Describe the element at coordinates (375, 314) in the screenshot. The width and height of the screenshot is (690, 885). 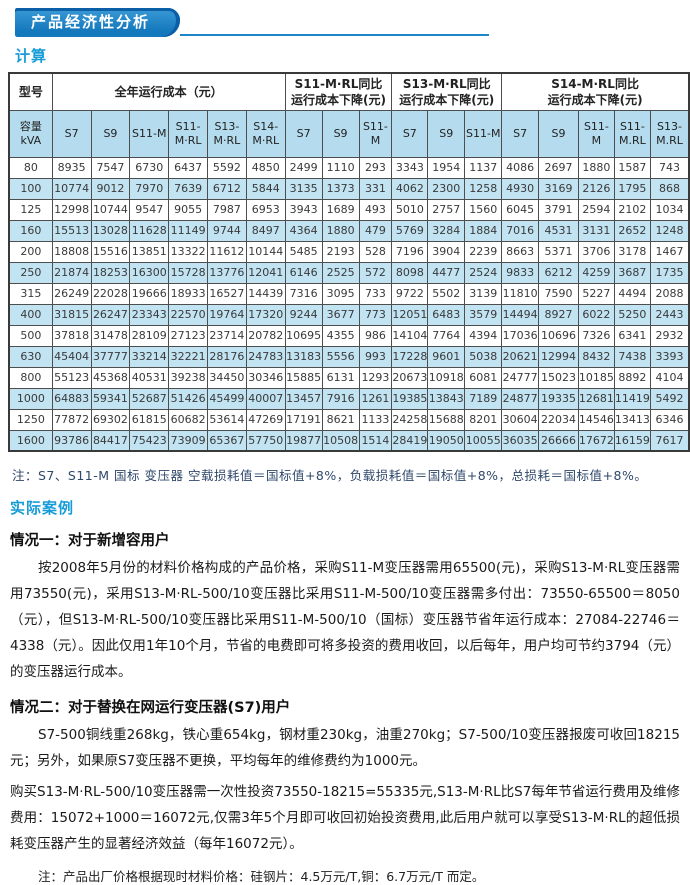
I see `data-cell: 773` at that location.